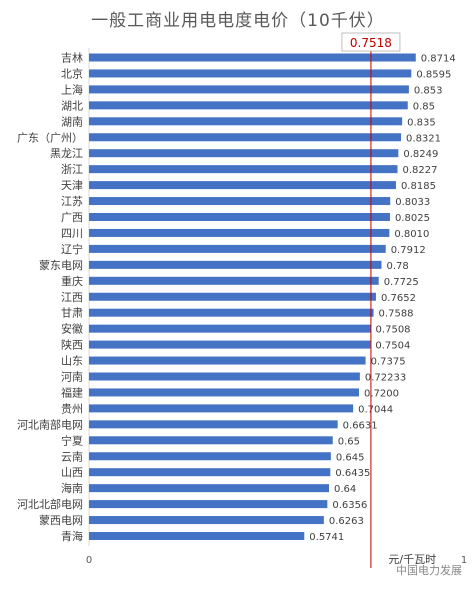 This screenshot has height=590, width=476. I want to click on category-label: 河南, so click(72, 377).